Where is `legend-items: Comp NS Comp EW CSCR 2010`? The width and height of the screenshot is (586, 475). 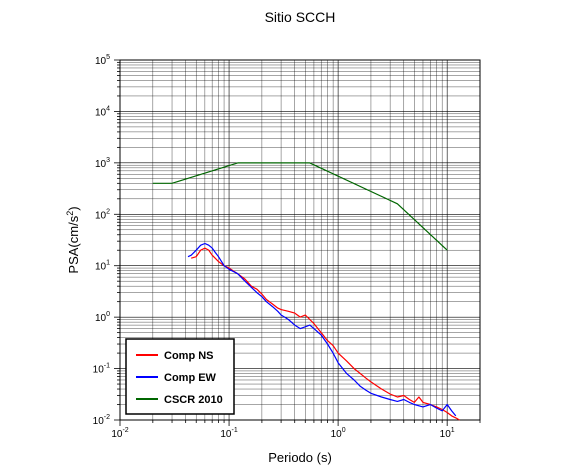
legend-items: Comp NS Comp EW CSCR 2010 is located at coordinates (179, 378).